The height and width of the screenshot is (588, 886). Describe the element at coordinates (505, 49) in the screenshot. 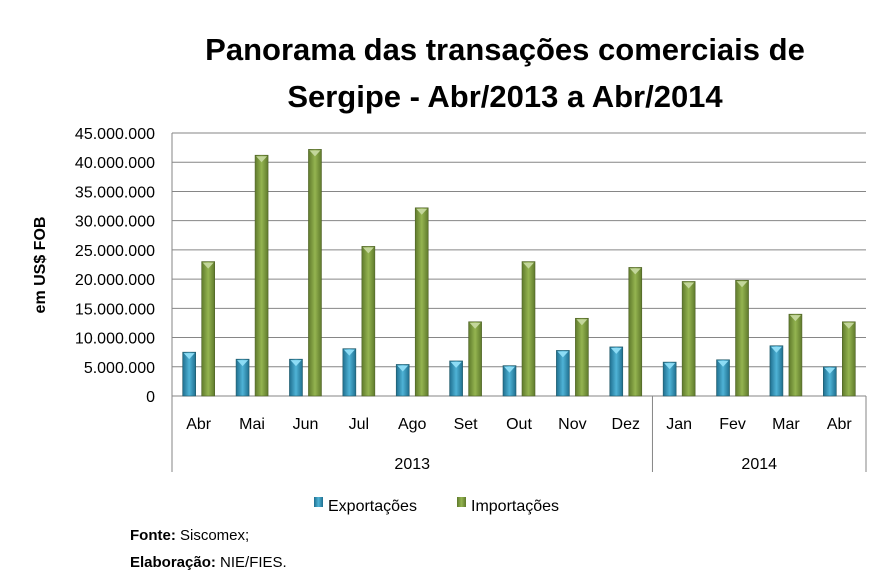

I see `chart-title-line1: Panorama das transações comerciais de` at that location.